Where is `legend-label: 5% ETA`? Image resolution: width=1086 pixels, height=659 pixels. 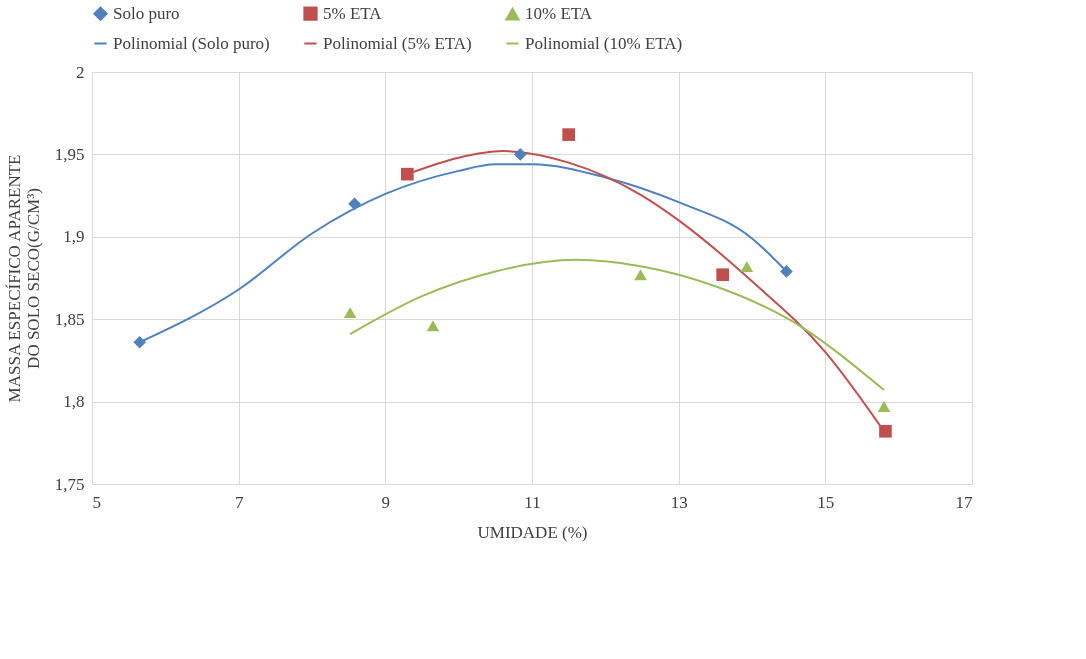 legend-label: 5% ETA is located at coordinates (353, 13).